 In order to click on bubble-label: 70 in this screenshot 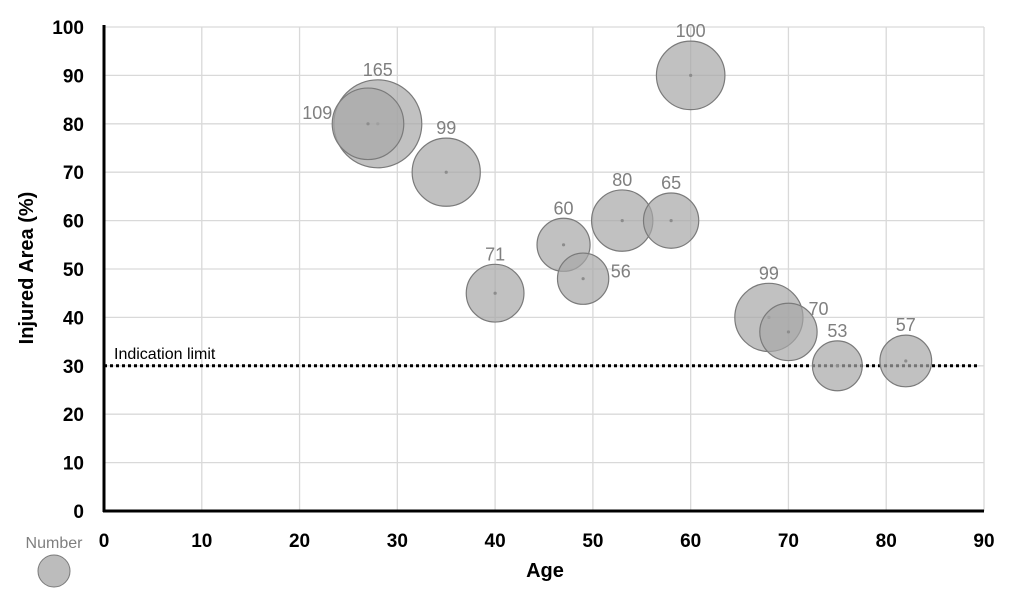, I will do `click(818, 309)`.